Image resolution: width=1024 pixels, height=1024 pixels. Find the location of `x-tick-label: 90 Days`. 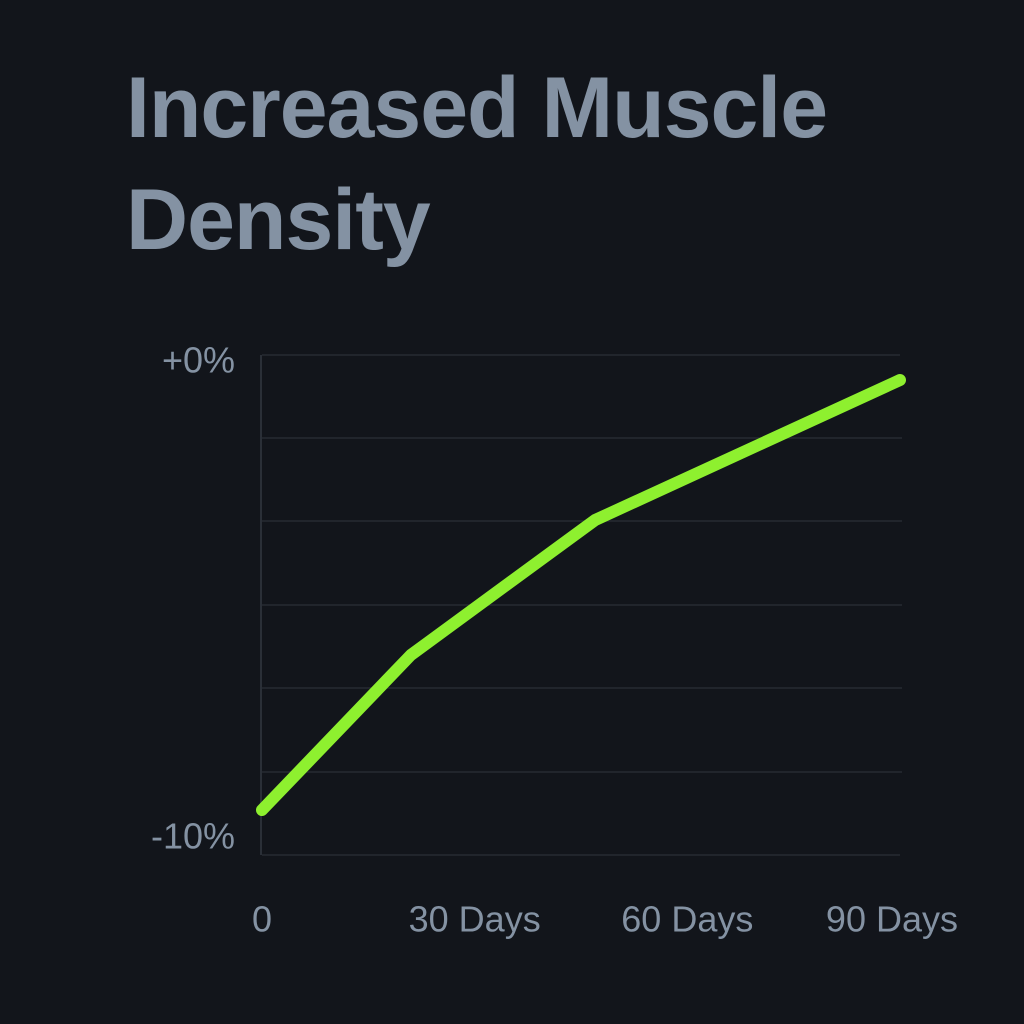

x-tick-label: 90 Days is located at coordinates (892, 919).